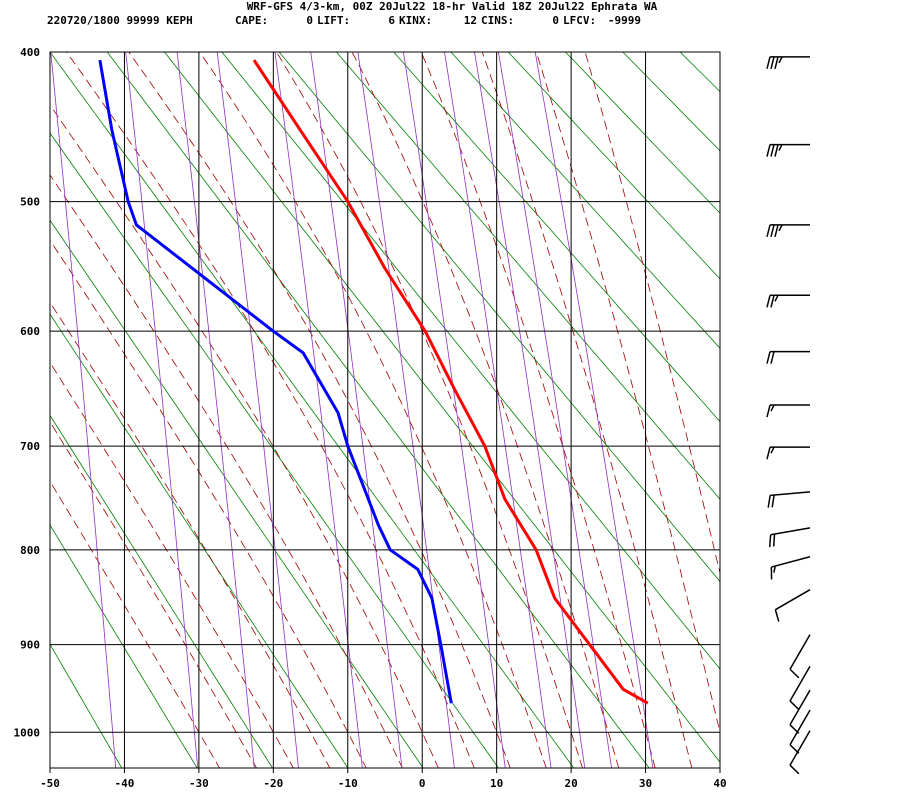  Describe the element at coordinates (497, 20) in the screenshot. I see `index-label: CINS:` at that location.